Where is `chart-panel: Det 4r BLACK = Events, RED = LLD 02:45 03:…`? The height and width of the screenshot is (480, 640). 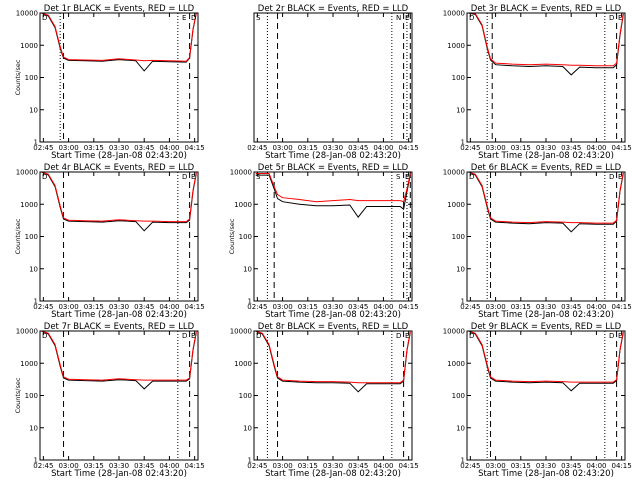 chart-panel: Det 4r BLACK = Events, RED = LLD 02:45 03:… is located at coordinates (109, 241).